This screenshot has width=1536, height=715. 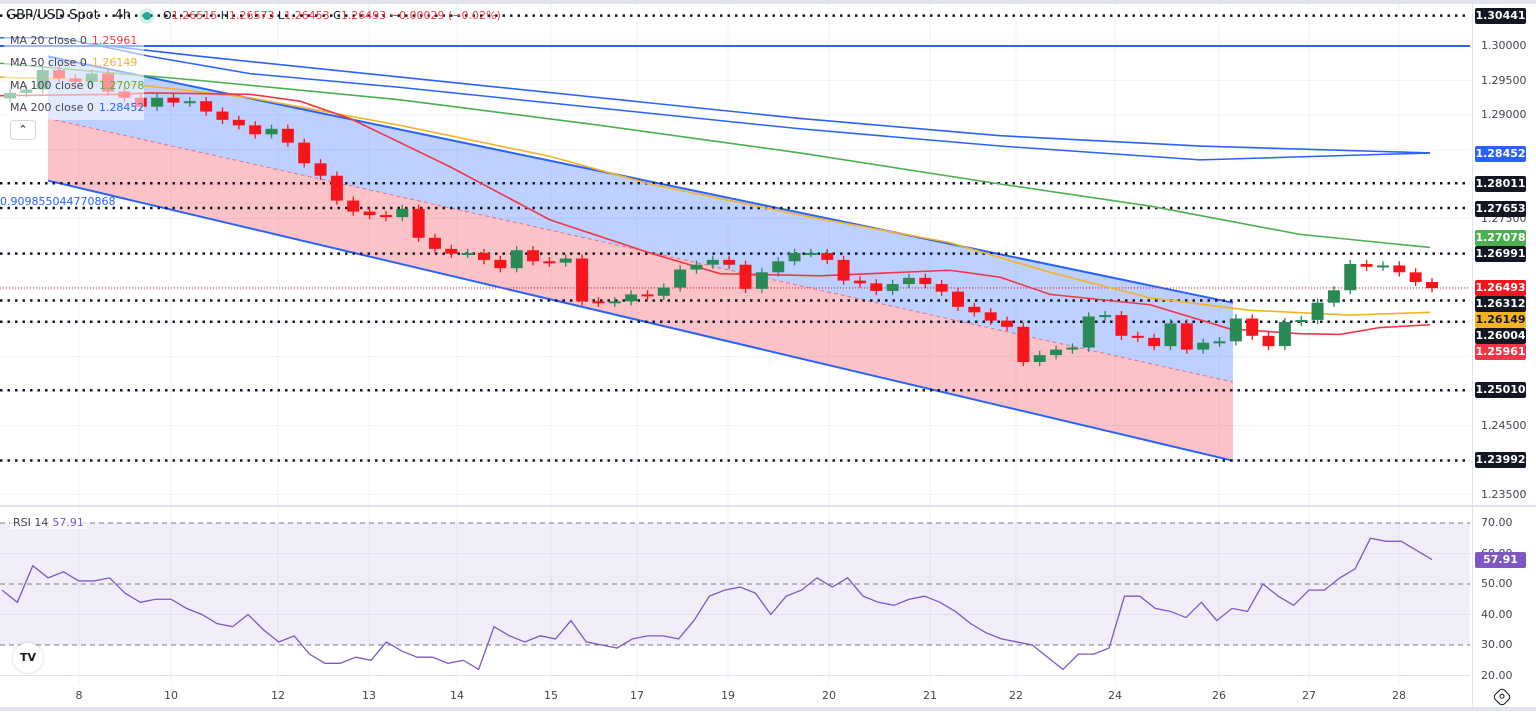 I want to click on ma50-value: 1.26149, so click(x=114, y=62).